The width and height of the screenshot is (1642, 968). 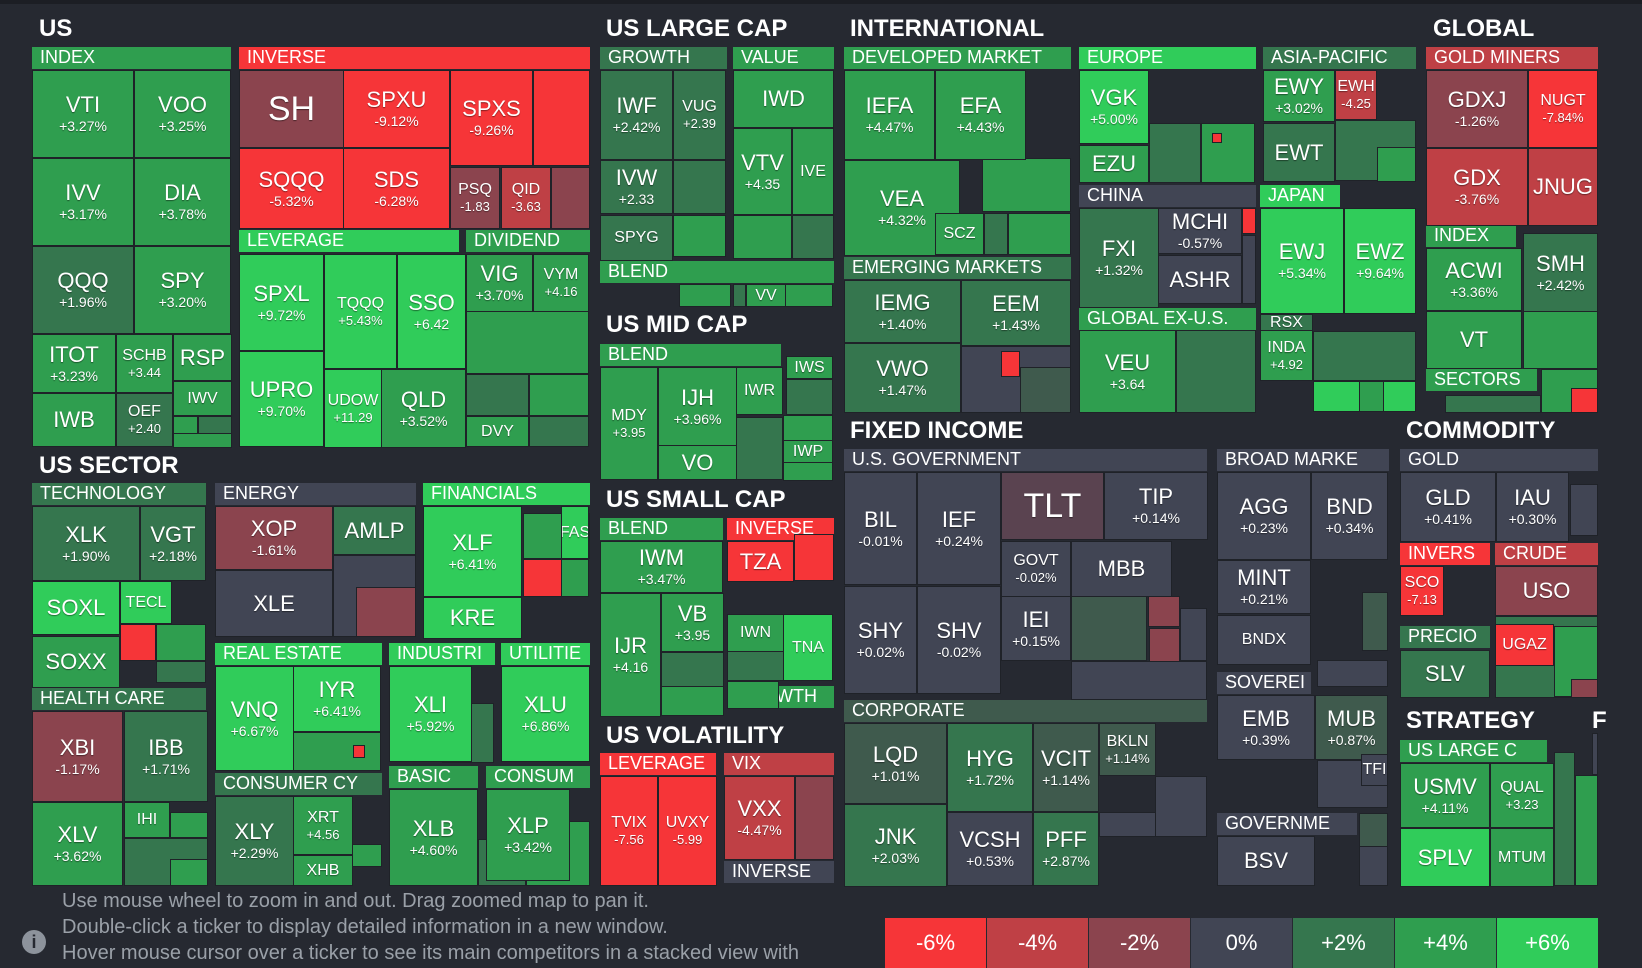 What do you see at coordinates (281, 302) in the screenshot?
I see `ticker-tile-spxl: SPXL +9.72%` at bounding box center [281, 302].